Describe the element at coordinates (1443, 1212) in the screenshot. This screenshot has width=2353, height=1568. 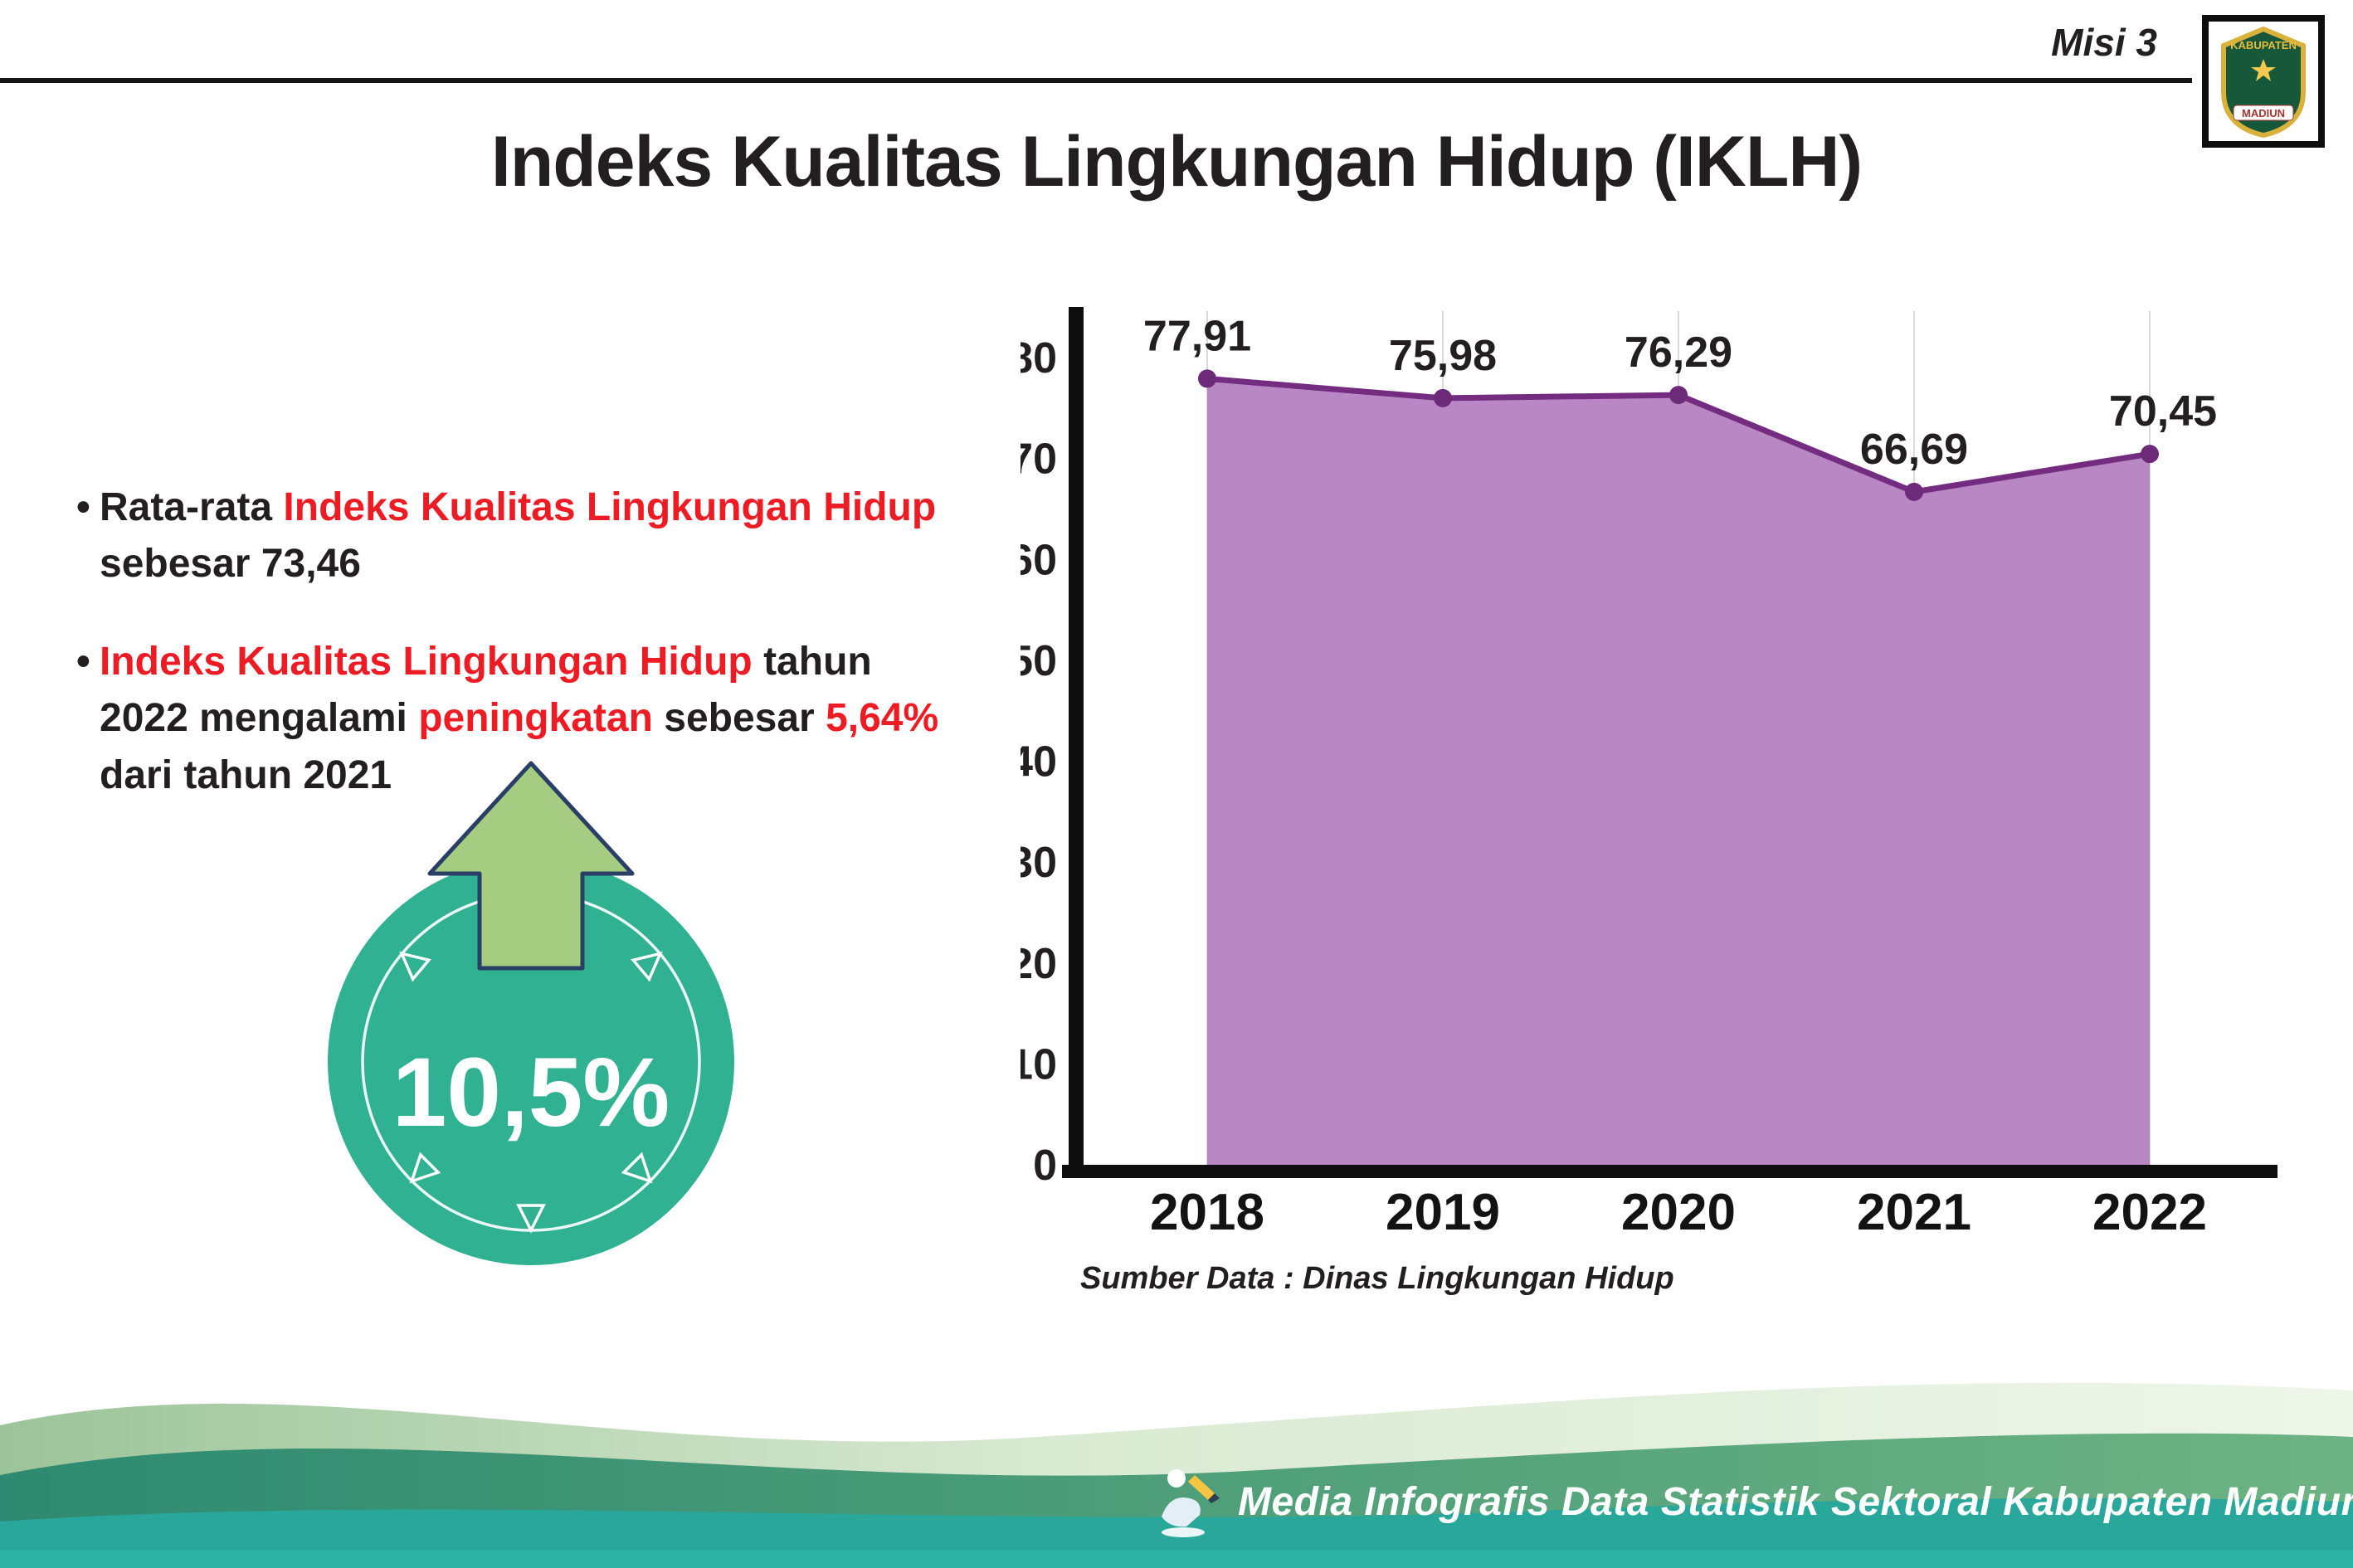
I see `x-tick-label: 2019` at that location.